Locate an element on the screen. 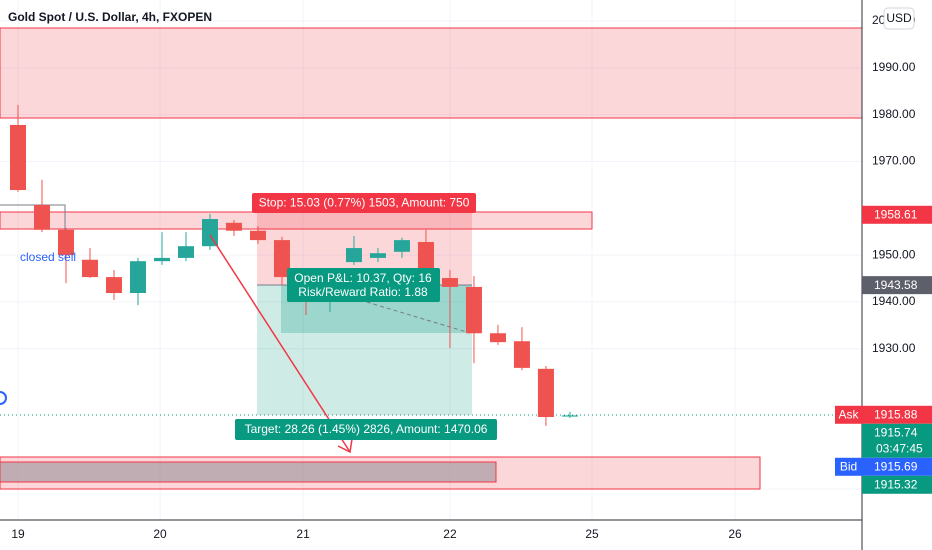 This screenshot has width=932, height=550. pnl-label-box is located at coordinates (363, 285).